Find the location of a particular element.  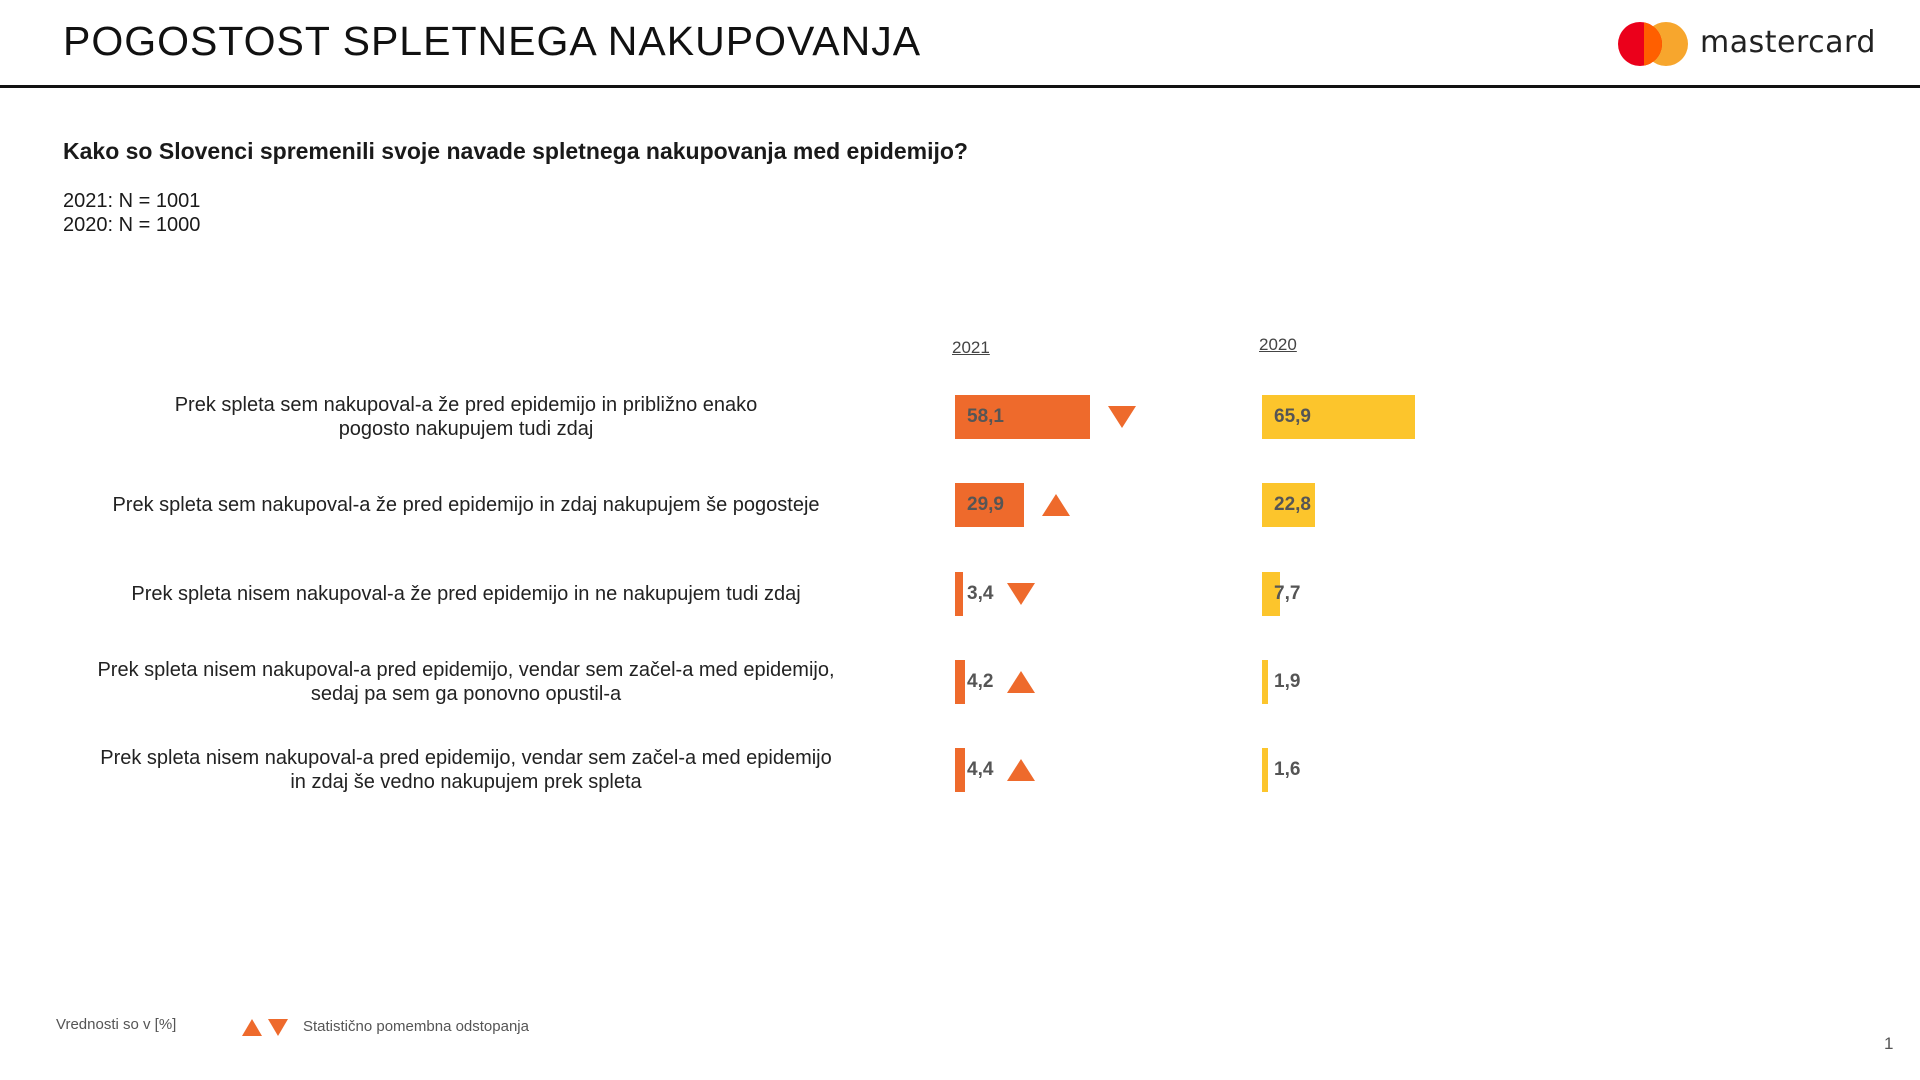

data-label-2020: 7,7 is located at coordinates (1287, 593).